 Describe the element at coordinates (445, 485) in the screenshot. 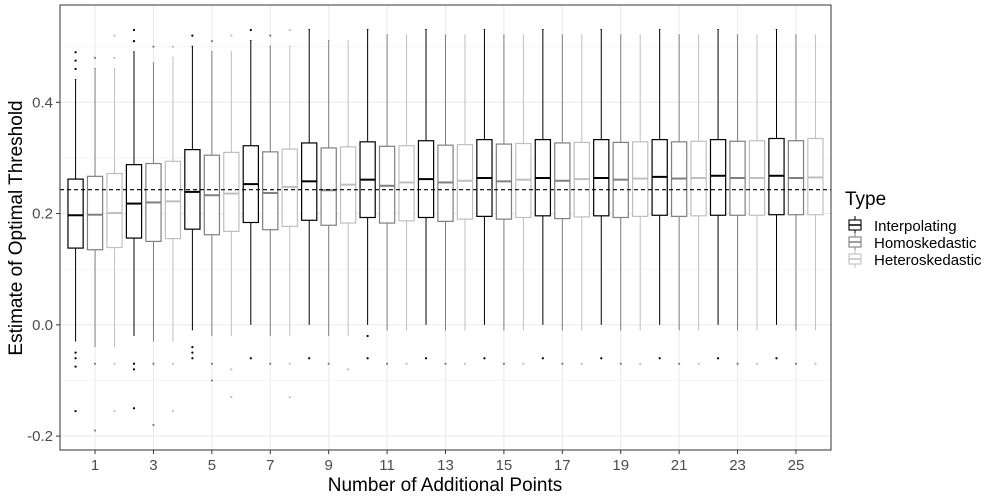

I see `x-axis-title: Number of Additional Points` at that location.